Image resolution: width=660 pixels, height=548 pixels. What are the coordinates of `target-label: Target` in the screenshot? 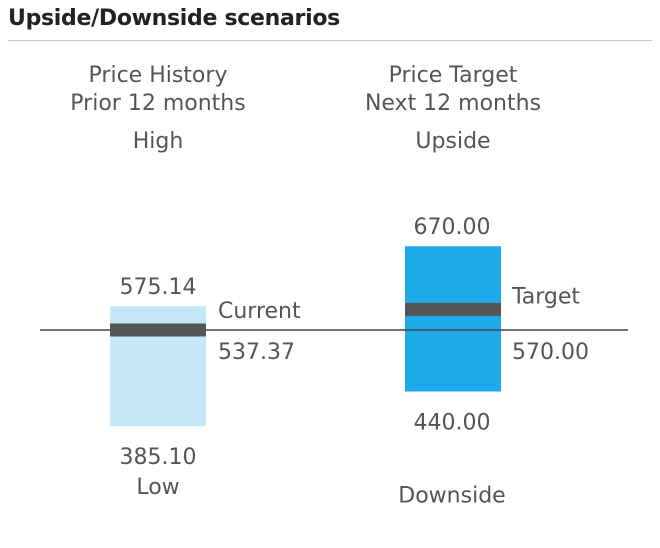 It's located at (545, 296).